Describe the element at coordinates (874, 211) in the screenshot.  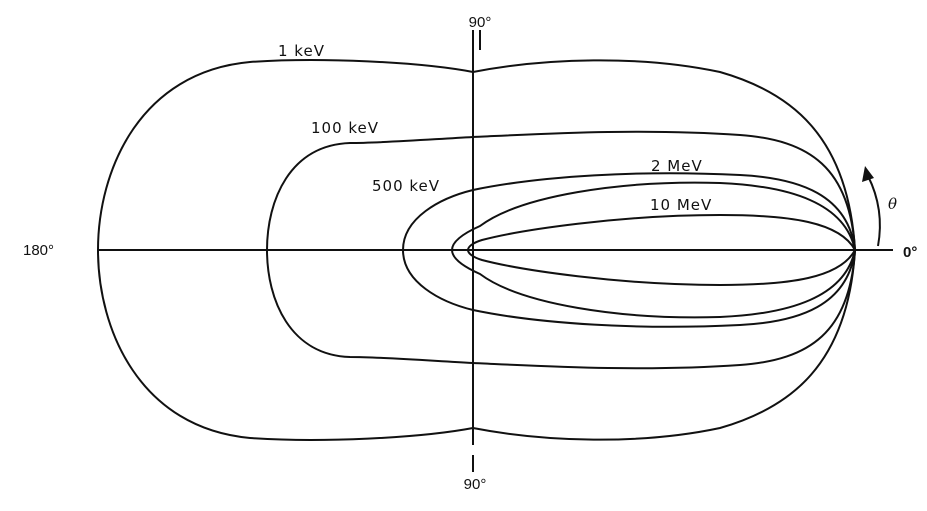
I see `theta-arrow-arc` at that location.